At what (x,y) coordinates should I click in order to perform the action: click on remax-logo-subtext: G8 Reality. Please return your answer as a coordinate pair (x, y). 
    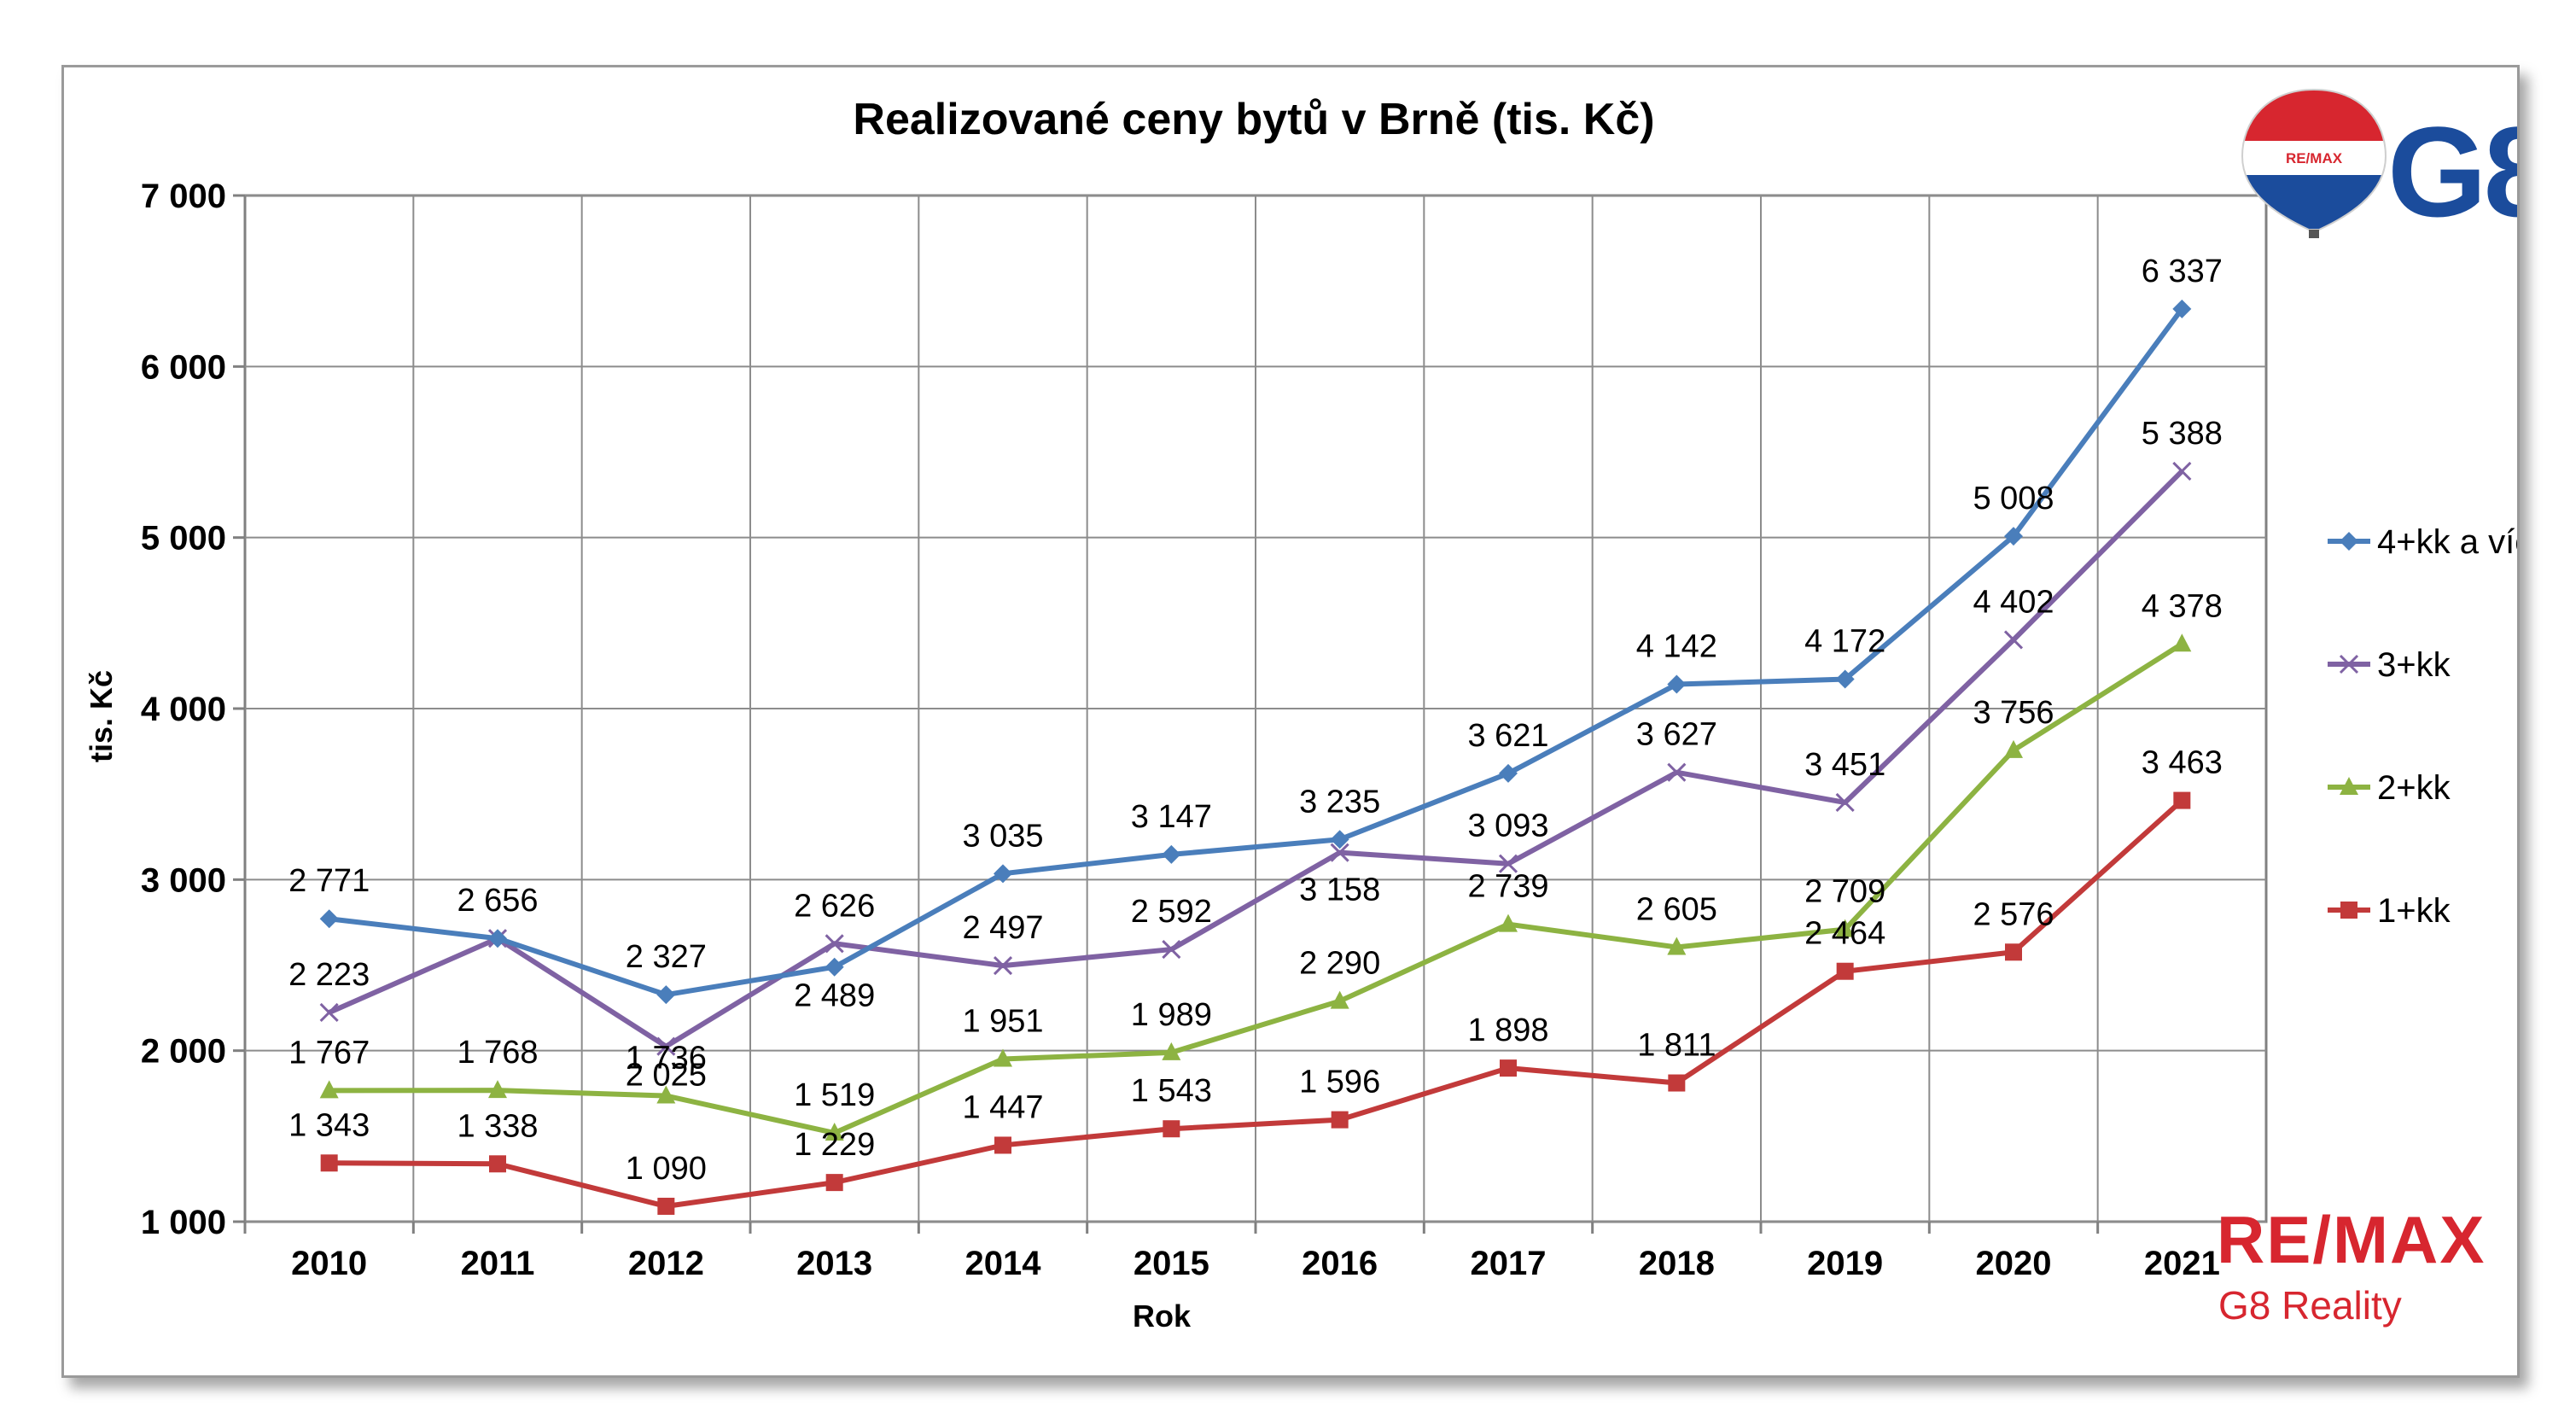
    Looking at the image, I should click on (2310, 1305).